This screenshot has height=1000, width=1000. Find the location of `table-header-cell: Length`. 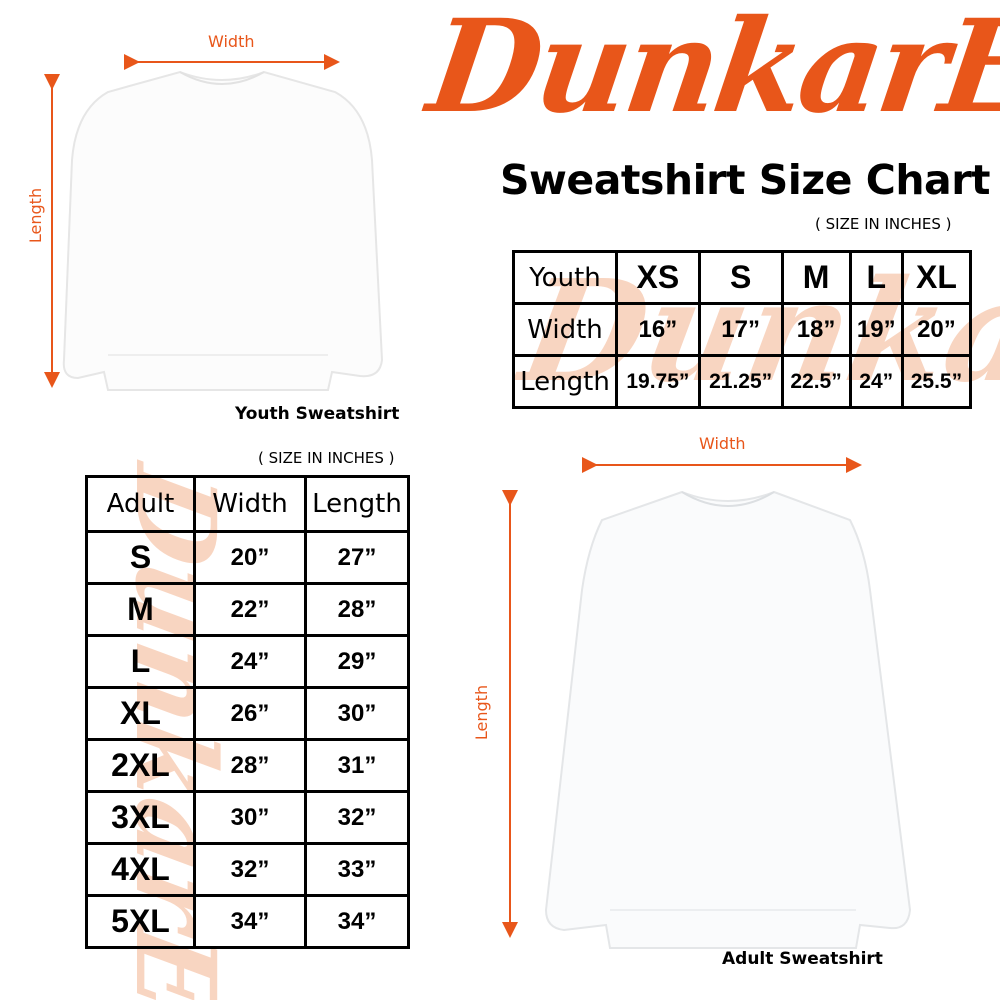

table-header-cell: Length is located at coordinates (357, 504).